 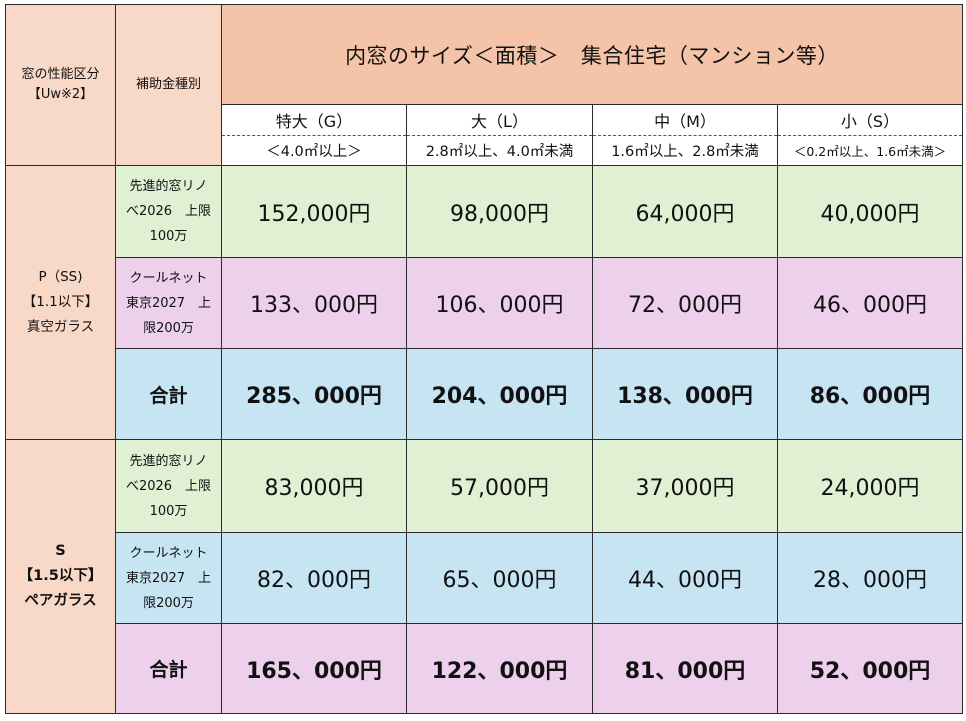 What do you see at coordinates (499, 394) in the screenshot?
I see `total-cell: 204、000円` at bounding box center [499, 394].